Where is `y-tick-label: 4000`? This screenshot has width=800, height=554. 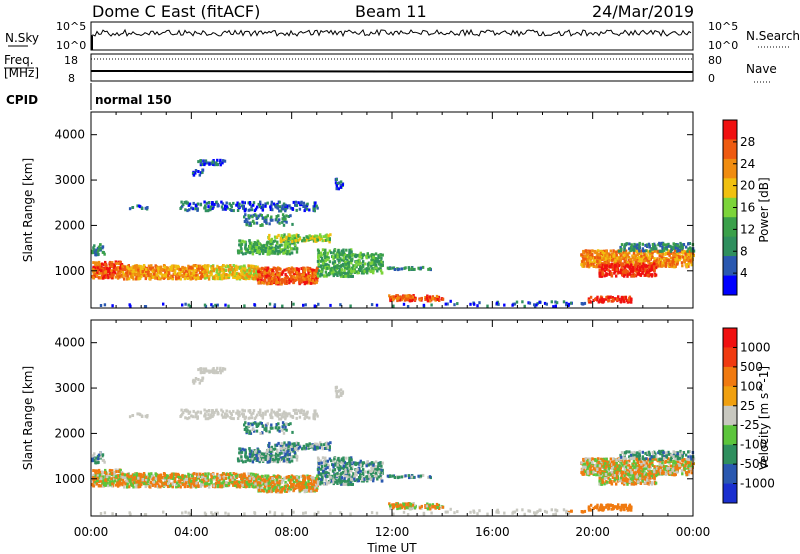
y-tick-label: 4000 is located at coordinates (69, 135).